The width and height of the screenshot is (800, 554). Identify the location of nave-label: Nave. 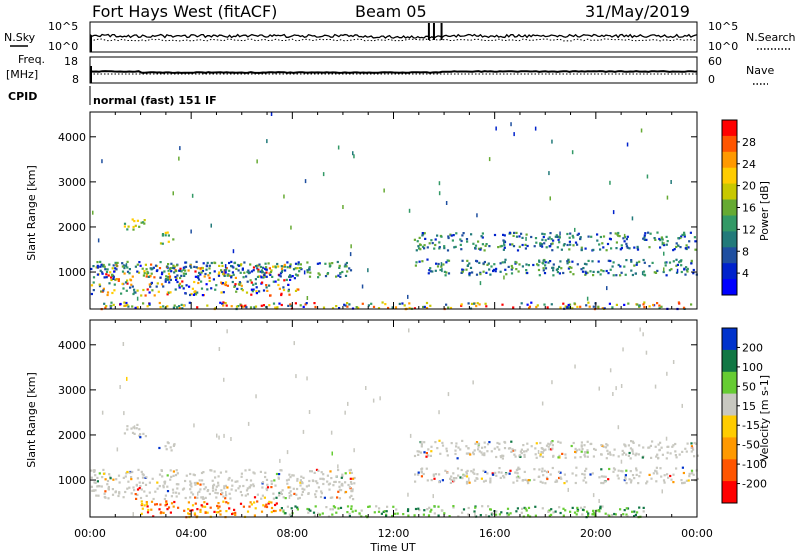
(760, 70).